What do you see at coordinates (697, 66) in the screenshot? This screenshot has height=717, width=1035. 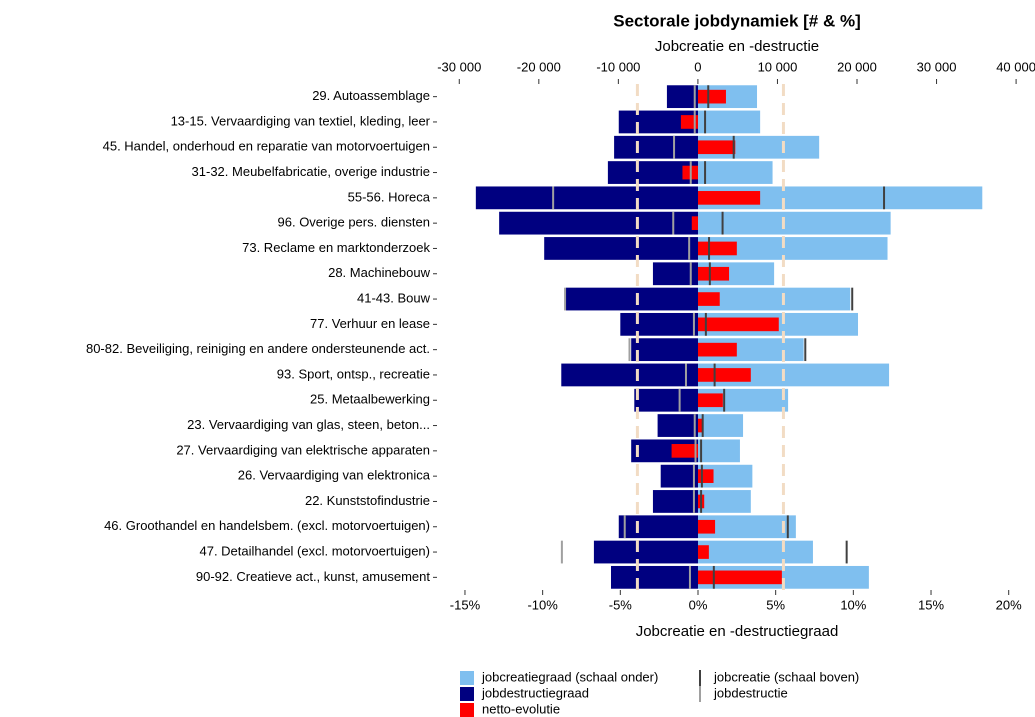 I see `x2-tick-label: 0` at bounding box center [697, 66].